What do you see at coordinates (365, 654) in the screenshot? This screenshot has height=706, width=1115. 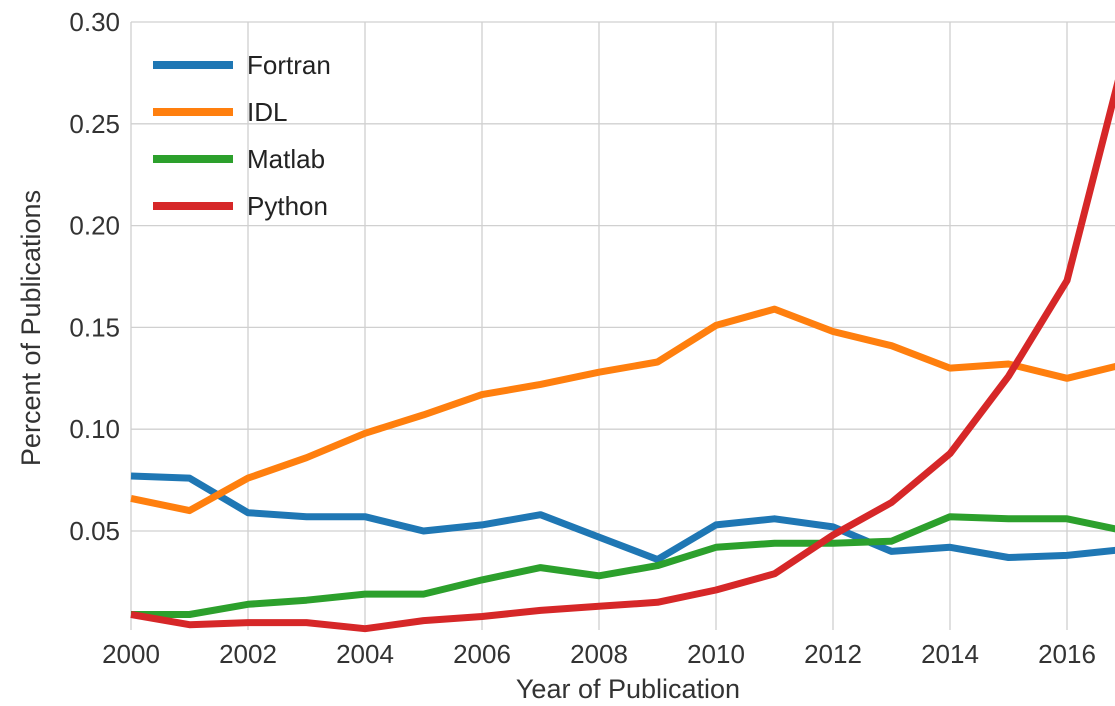 I see `x-tick-label: 2004` at bounding box center [365, 654].